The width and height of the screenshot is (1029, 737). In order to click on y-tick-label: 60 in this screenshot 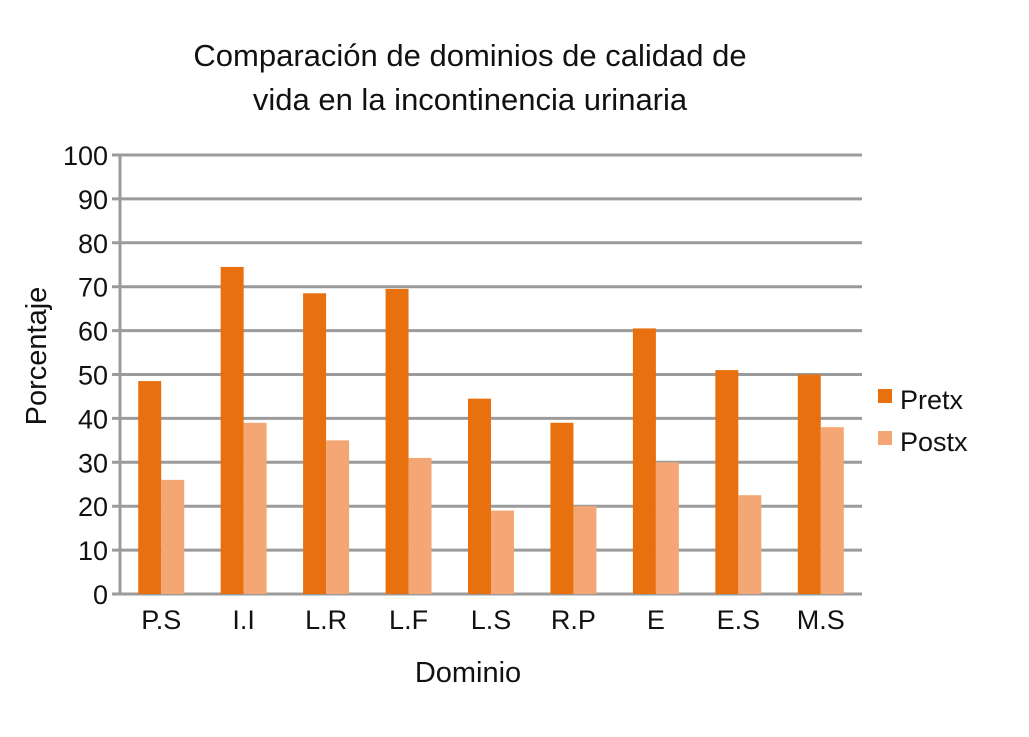, I will do `click(93, 332)`.